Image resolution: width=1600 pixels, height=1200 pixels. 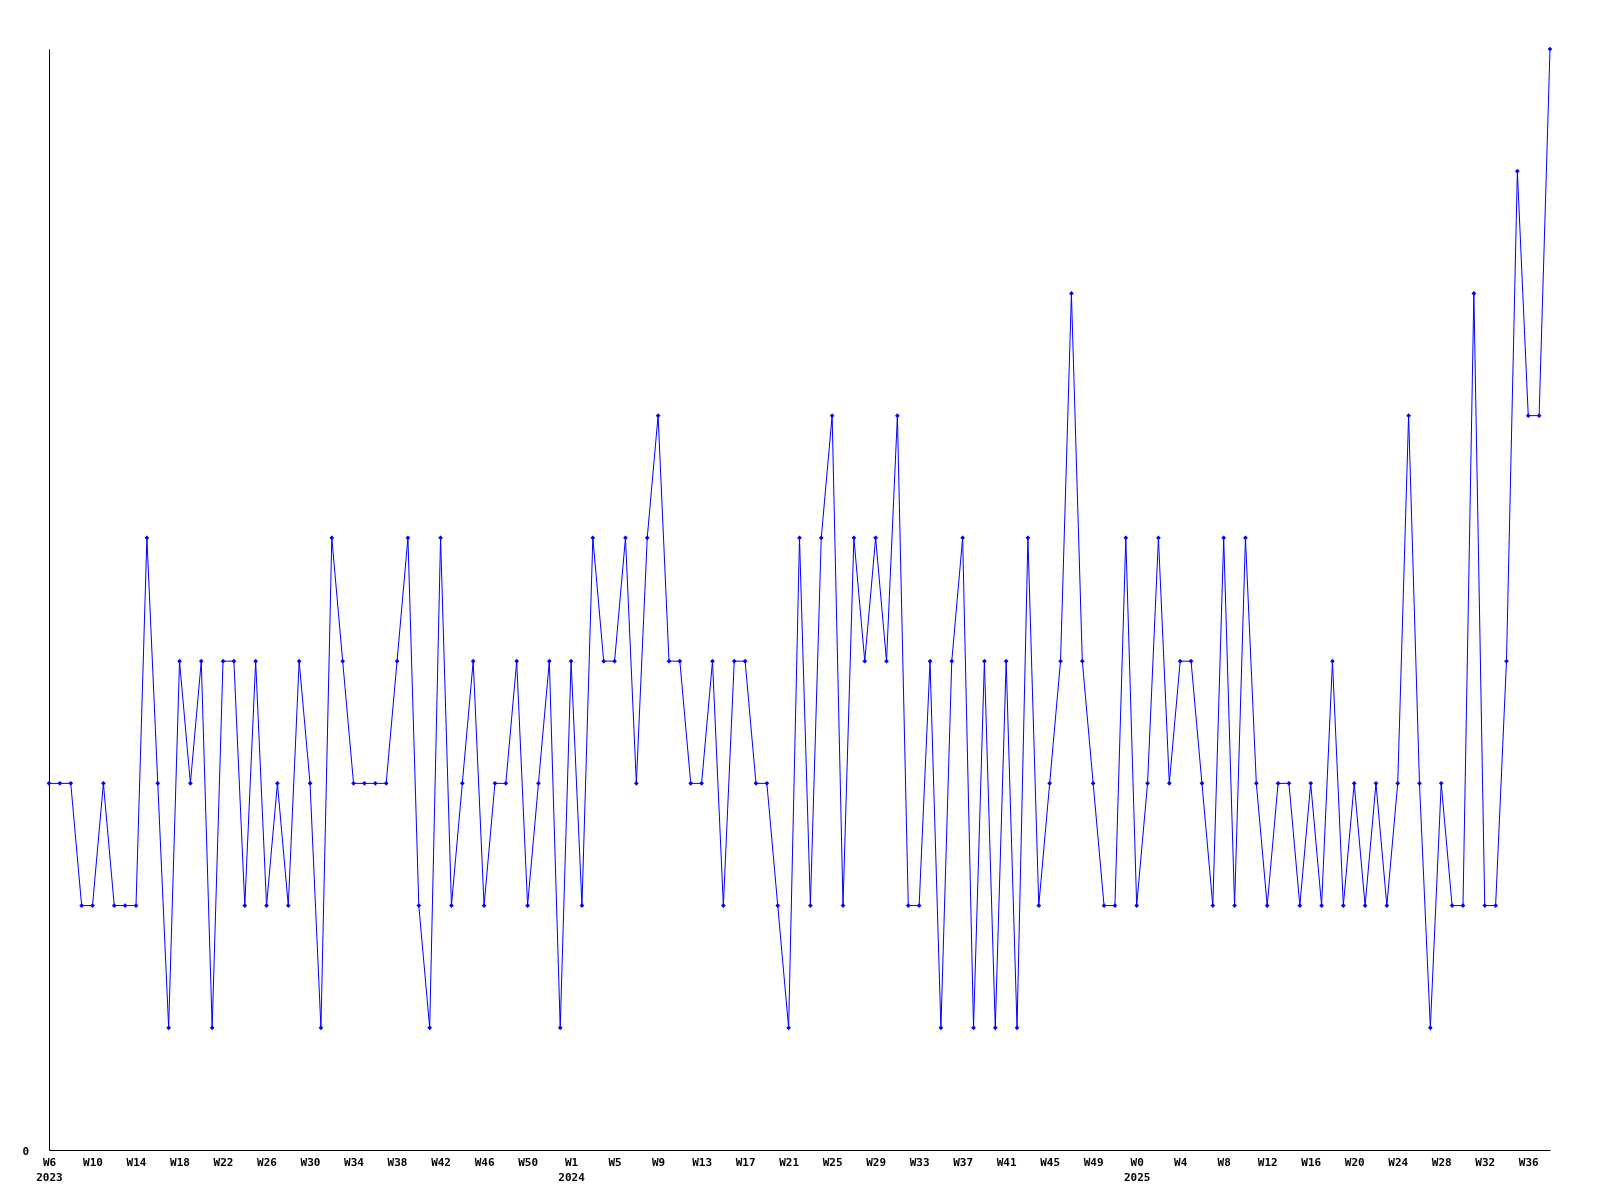 I want to click on x-tick-label: W10, so click(x=93, y=1162).